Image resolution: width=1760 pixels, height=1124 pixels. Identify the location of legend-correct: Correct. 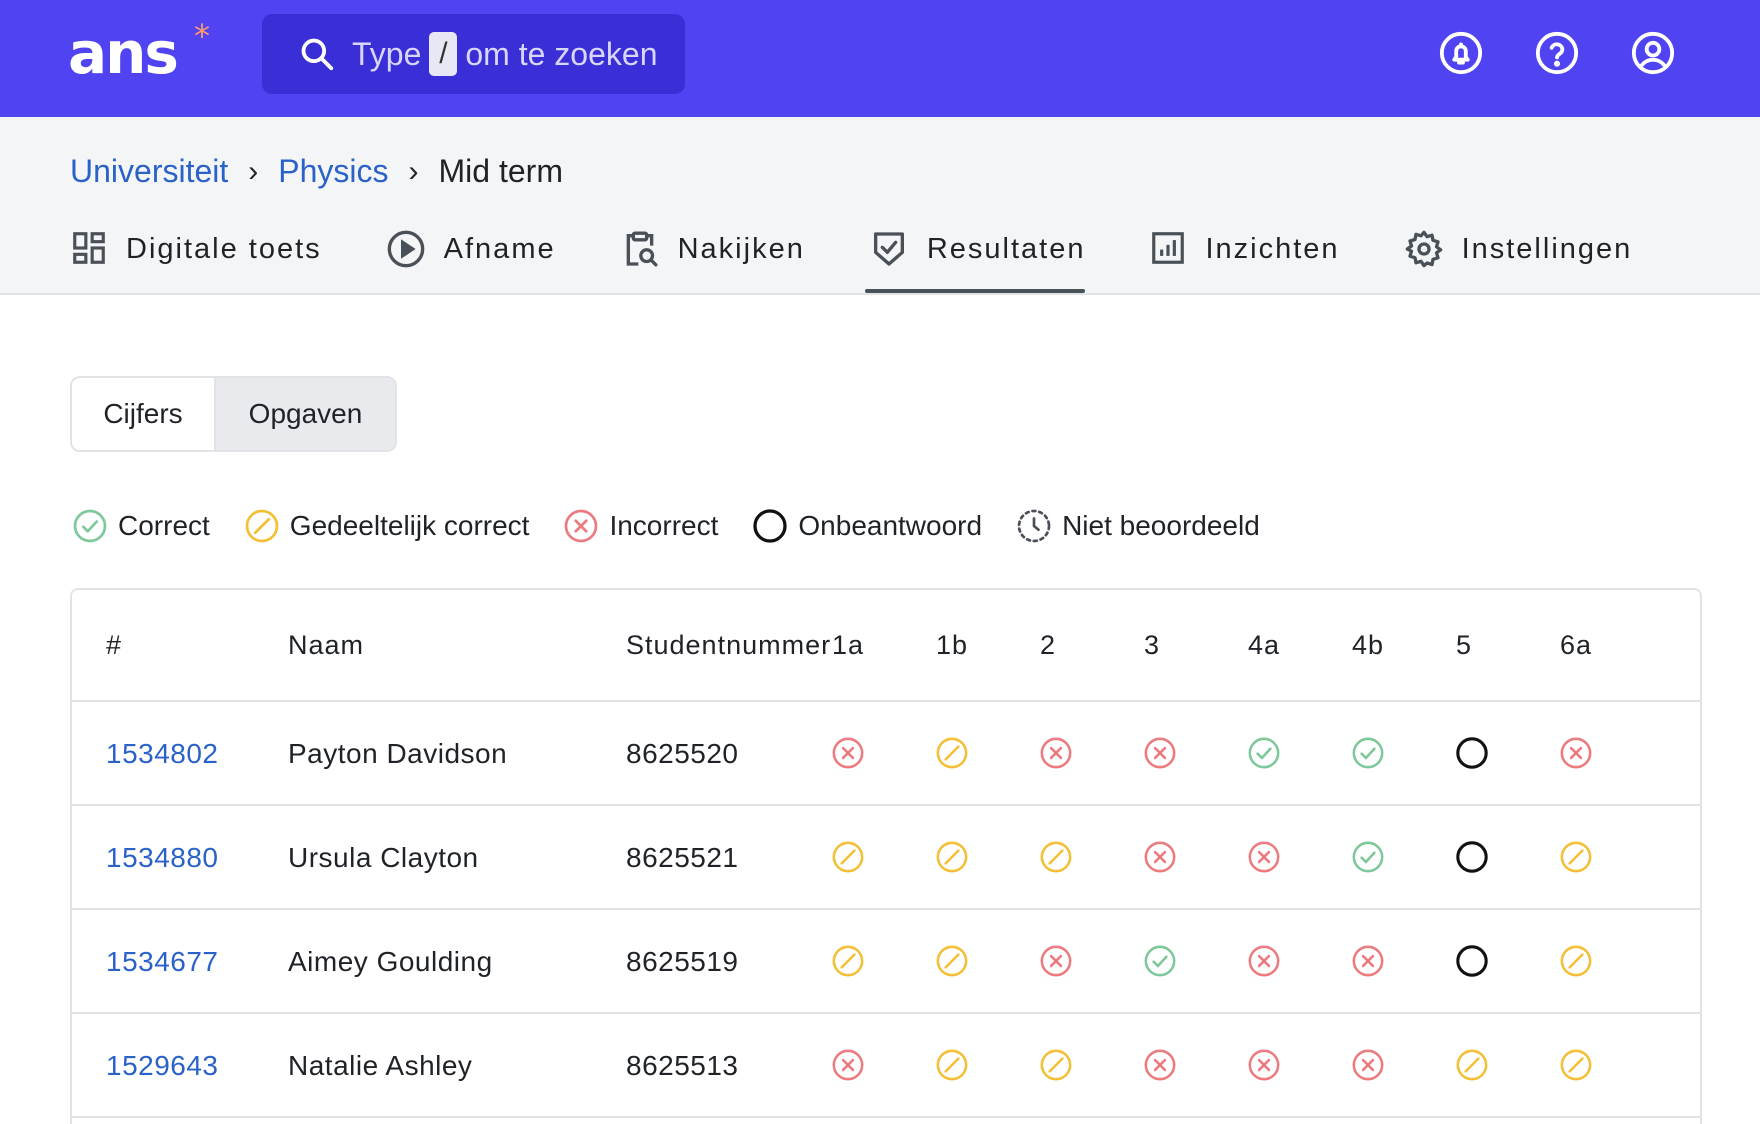
(141, 526).